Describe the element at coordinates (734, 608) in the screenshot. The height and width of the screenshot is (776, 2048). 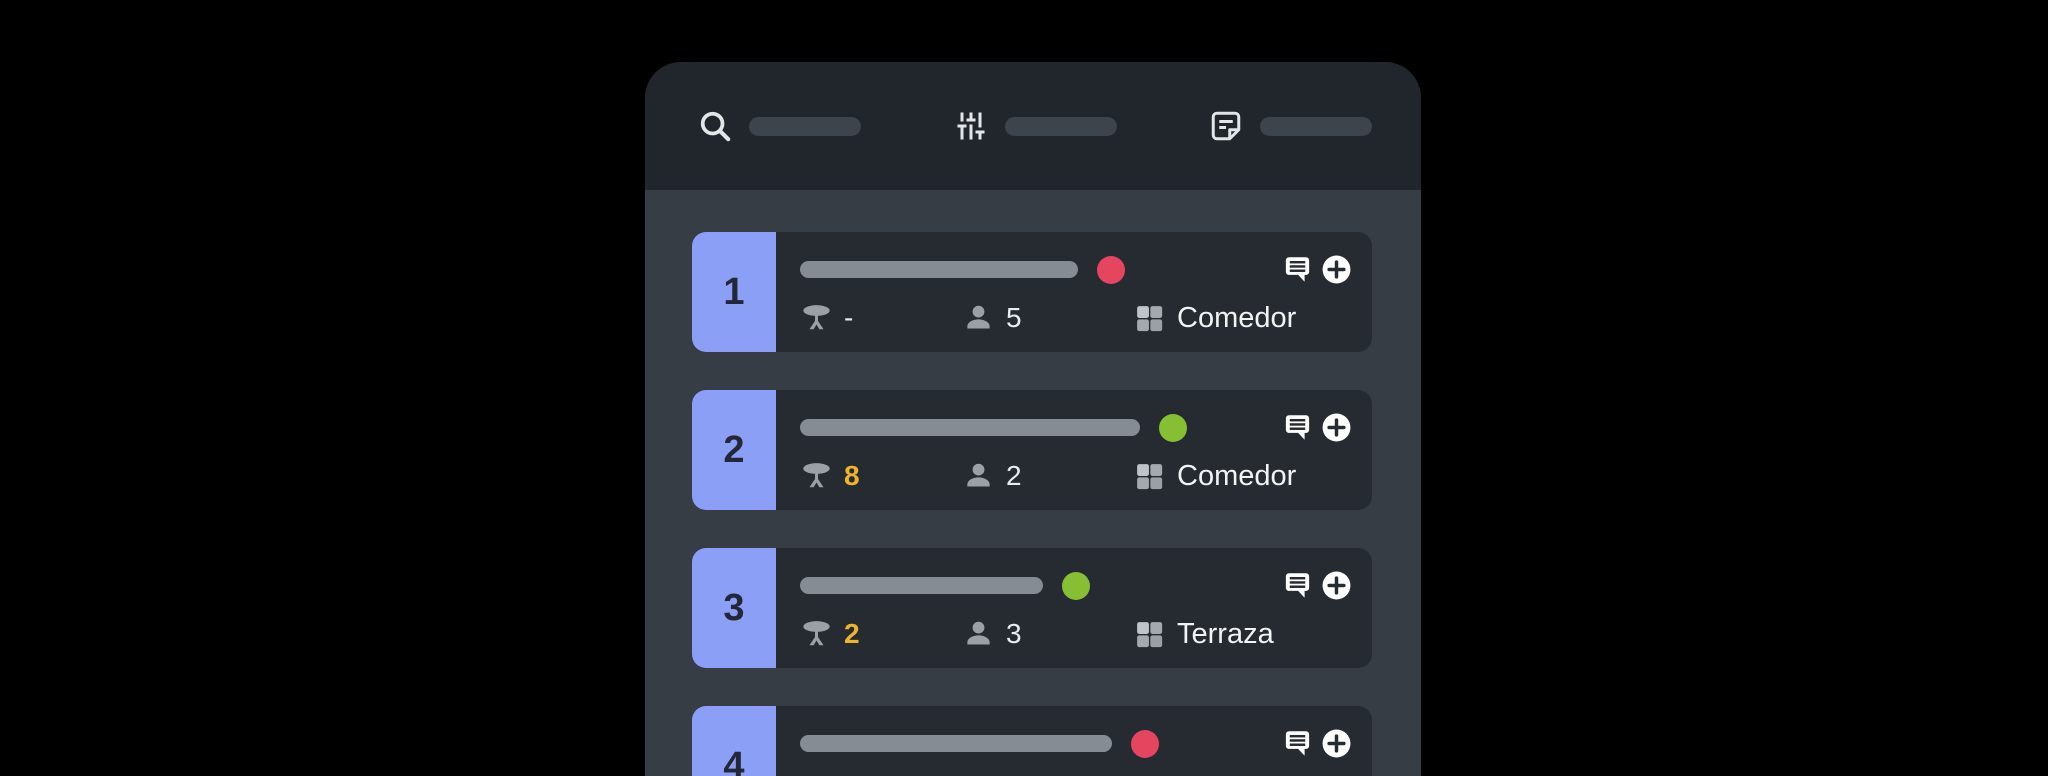
I see `position-badge: 3` at that location.